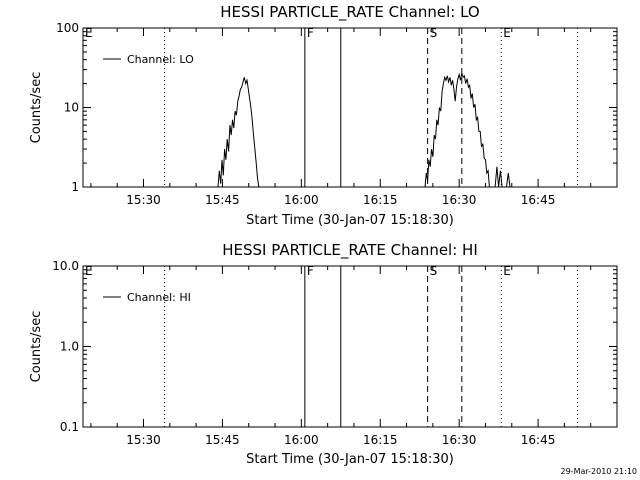  Describe the element at coordinates (599, 471) in the screenshot. I see `footer-timestamp: 29-Mar-2010 21:10` at that location.